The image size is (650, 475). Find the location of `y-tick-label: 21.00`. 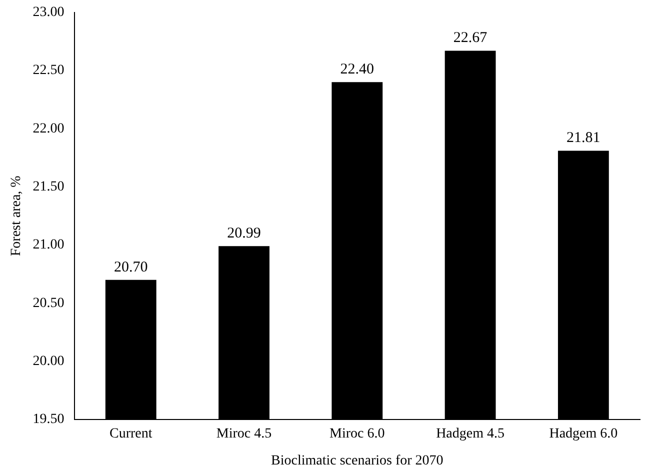

y-tick-label: 21.00 is located at coordinates (48, 245).